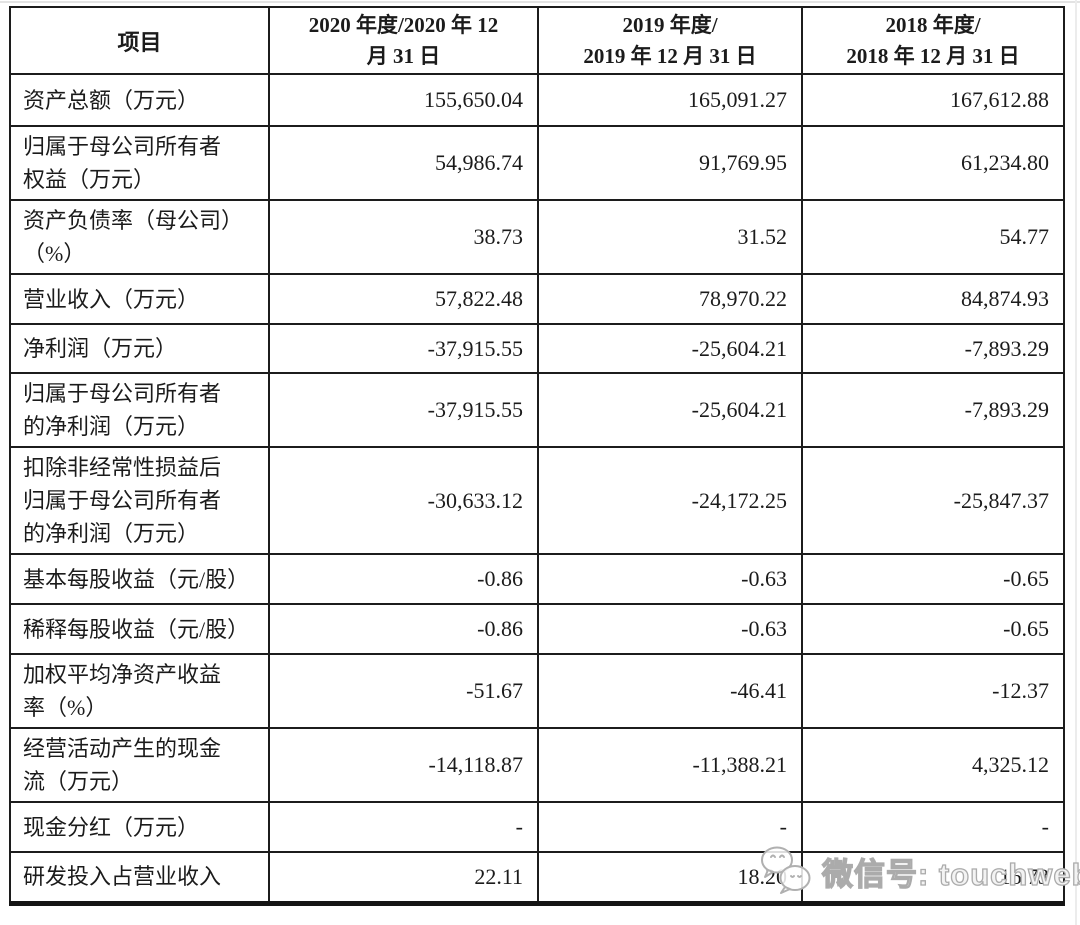 The image size is (1080, 925). Describe the element at coordinates (139, 100) in the screenshot. I see `row-label: 资产总额（万元）` at that location.